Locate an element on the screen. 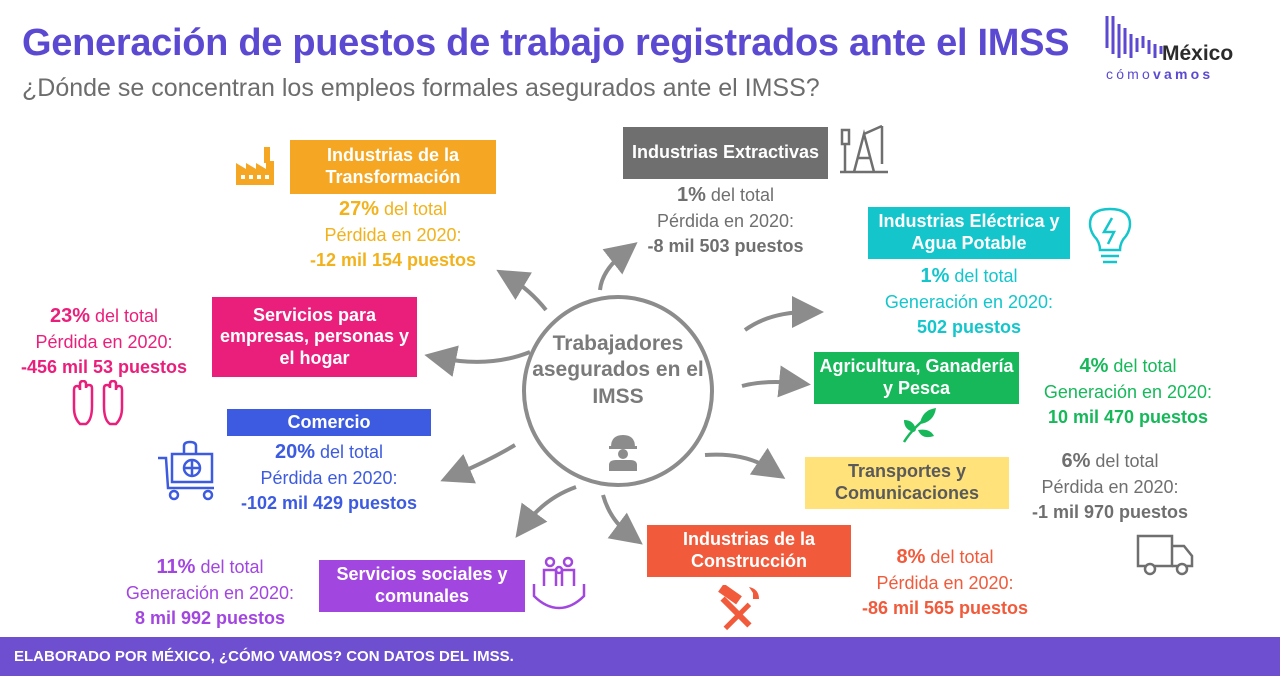  shopping-cart-icon is located at coordinates (186, 470).